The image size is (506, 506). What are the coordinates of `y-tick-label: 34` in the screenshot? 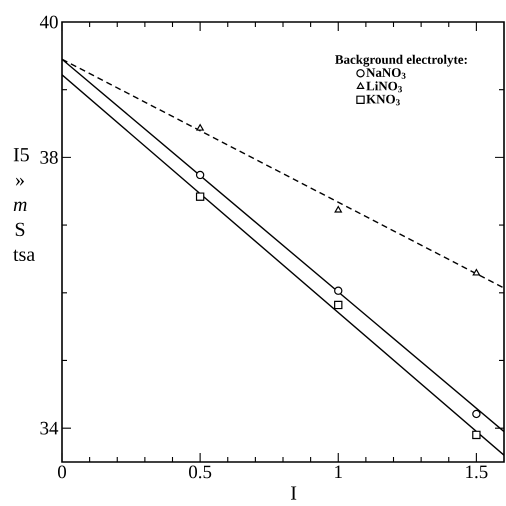 It's located at (49, 428).